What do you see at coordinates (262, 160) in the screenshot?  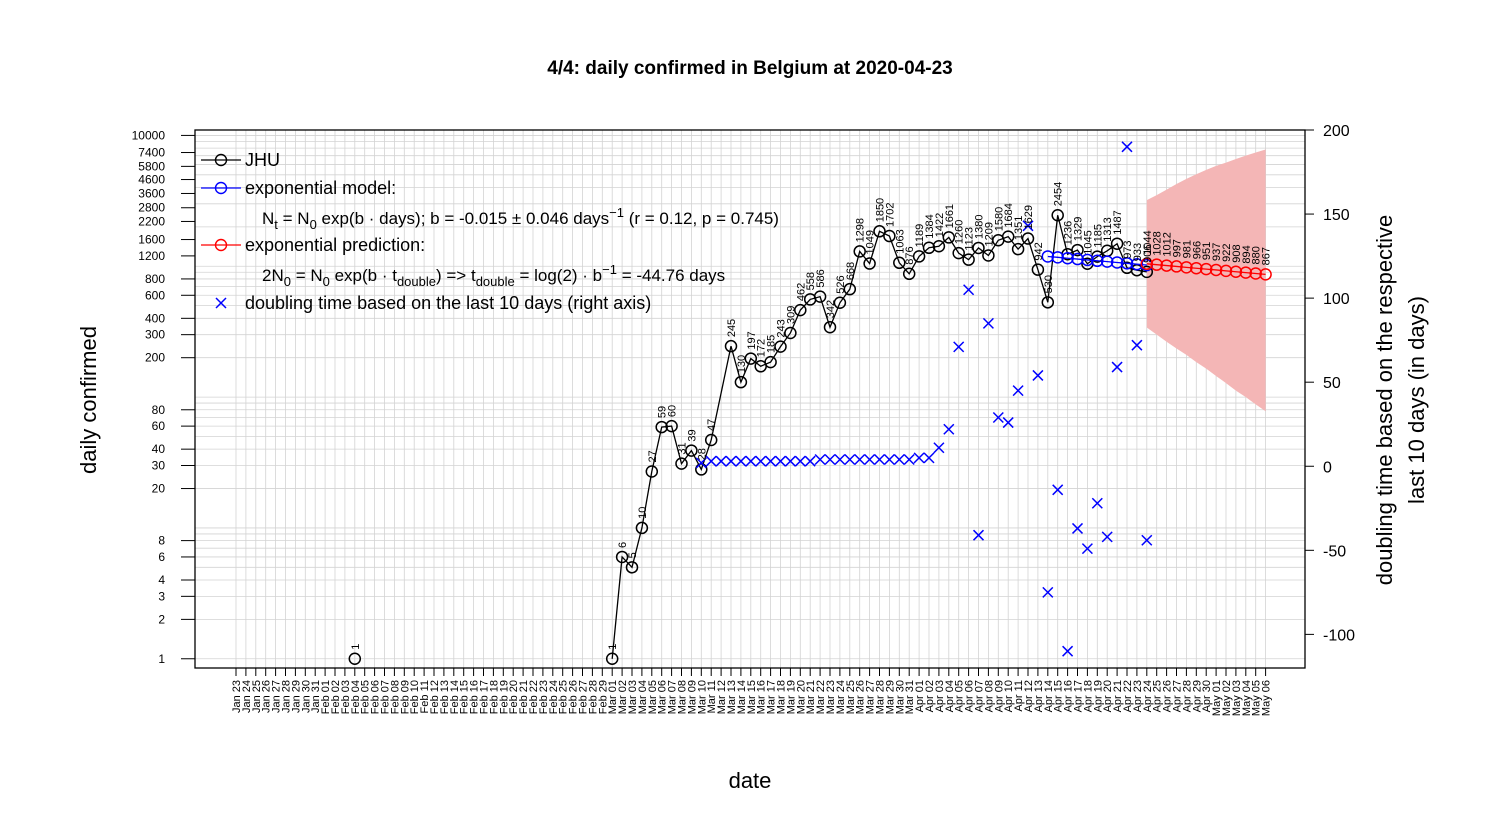 I see `legend-jhu-label: JHU` at bounding box center [262, 160].